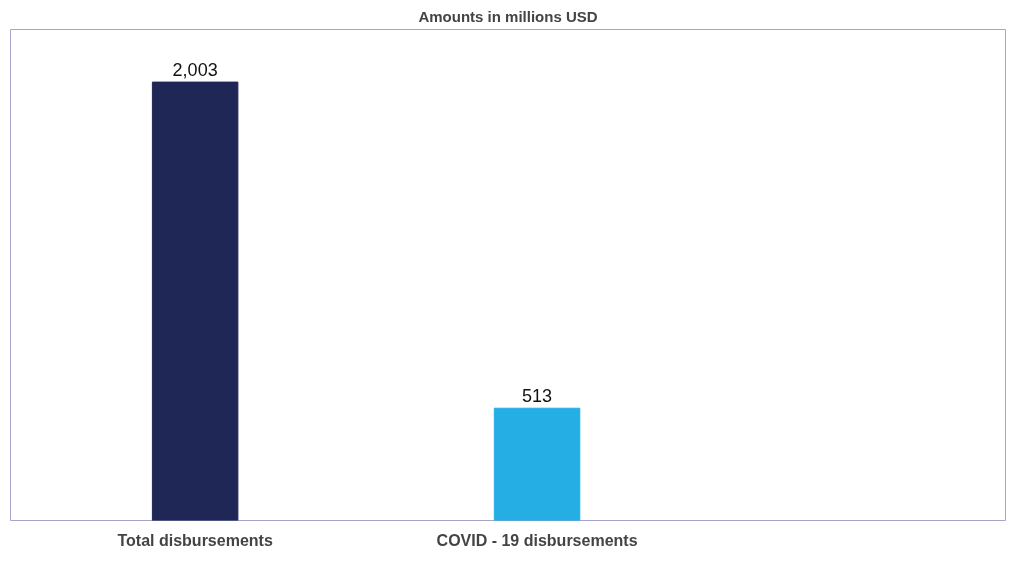 This screenshot has height=572, width=1017. Describe the element at coordinates (195, 70) in the screenshot. I see `data-label: 2,003` at that location.